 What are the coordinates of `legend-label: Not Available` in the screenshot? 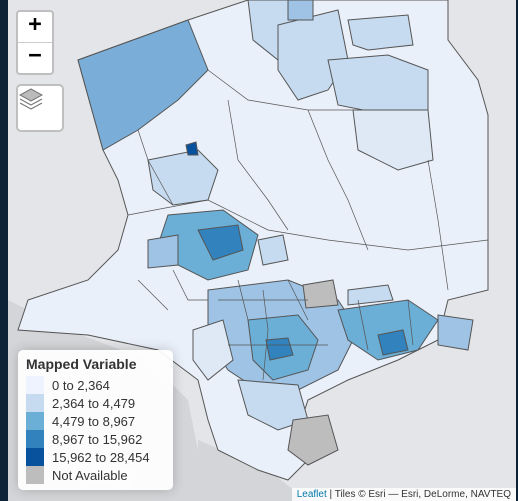 It's located at (90, 475).